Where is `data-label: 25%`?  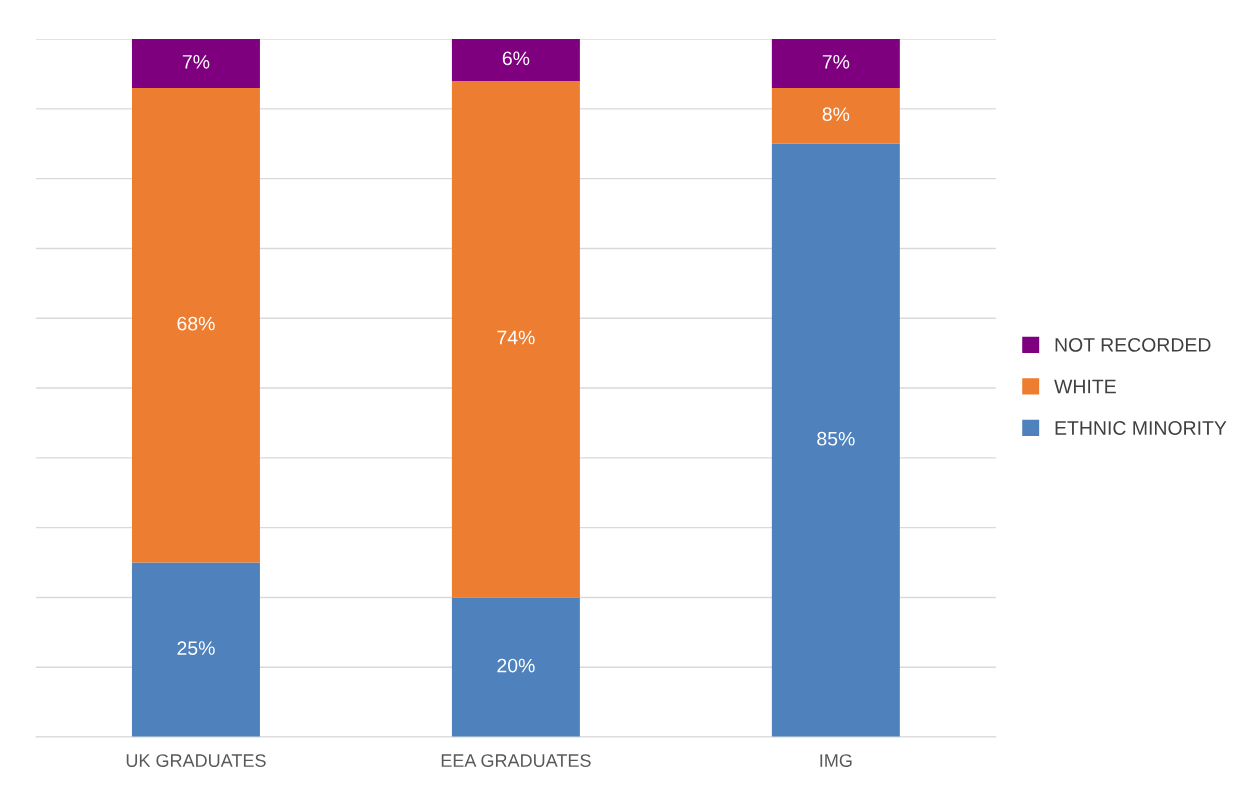
data-label: 25% is located at coordinates (196, 648).